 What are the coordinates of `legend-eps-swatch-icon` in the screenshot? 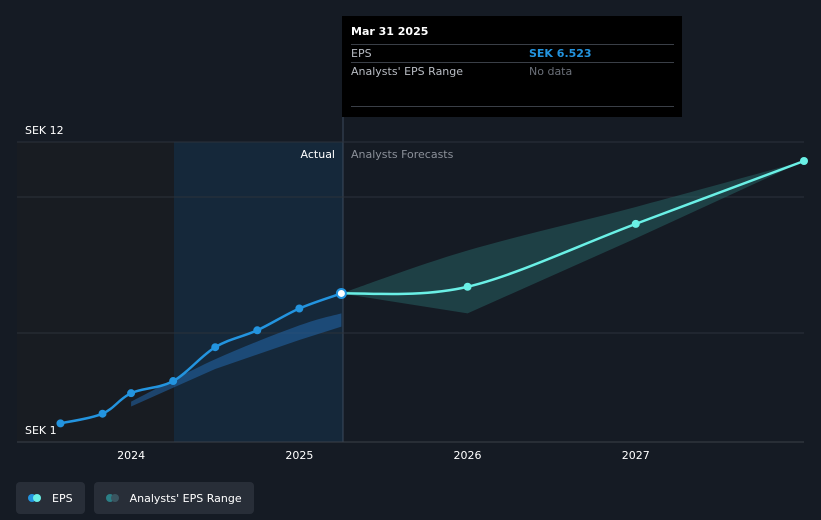 It's located at (36, 498).